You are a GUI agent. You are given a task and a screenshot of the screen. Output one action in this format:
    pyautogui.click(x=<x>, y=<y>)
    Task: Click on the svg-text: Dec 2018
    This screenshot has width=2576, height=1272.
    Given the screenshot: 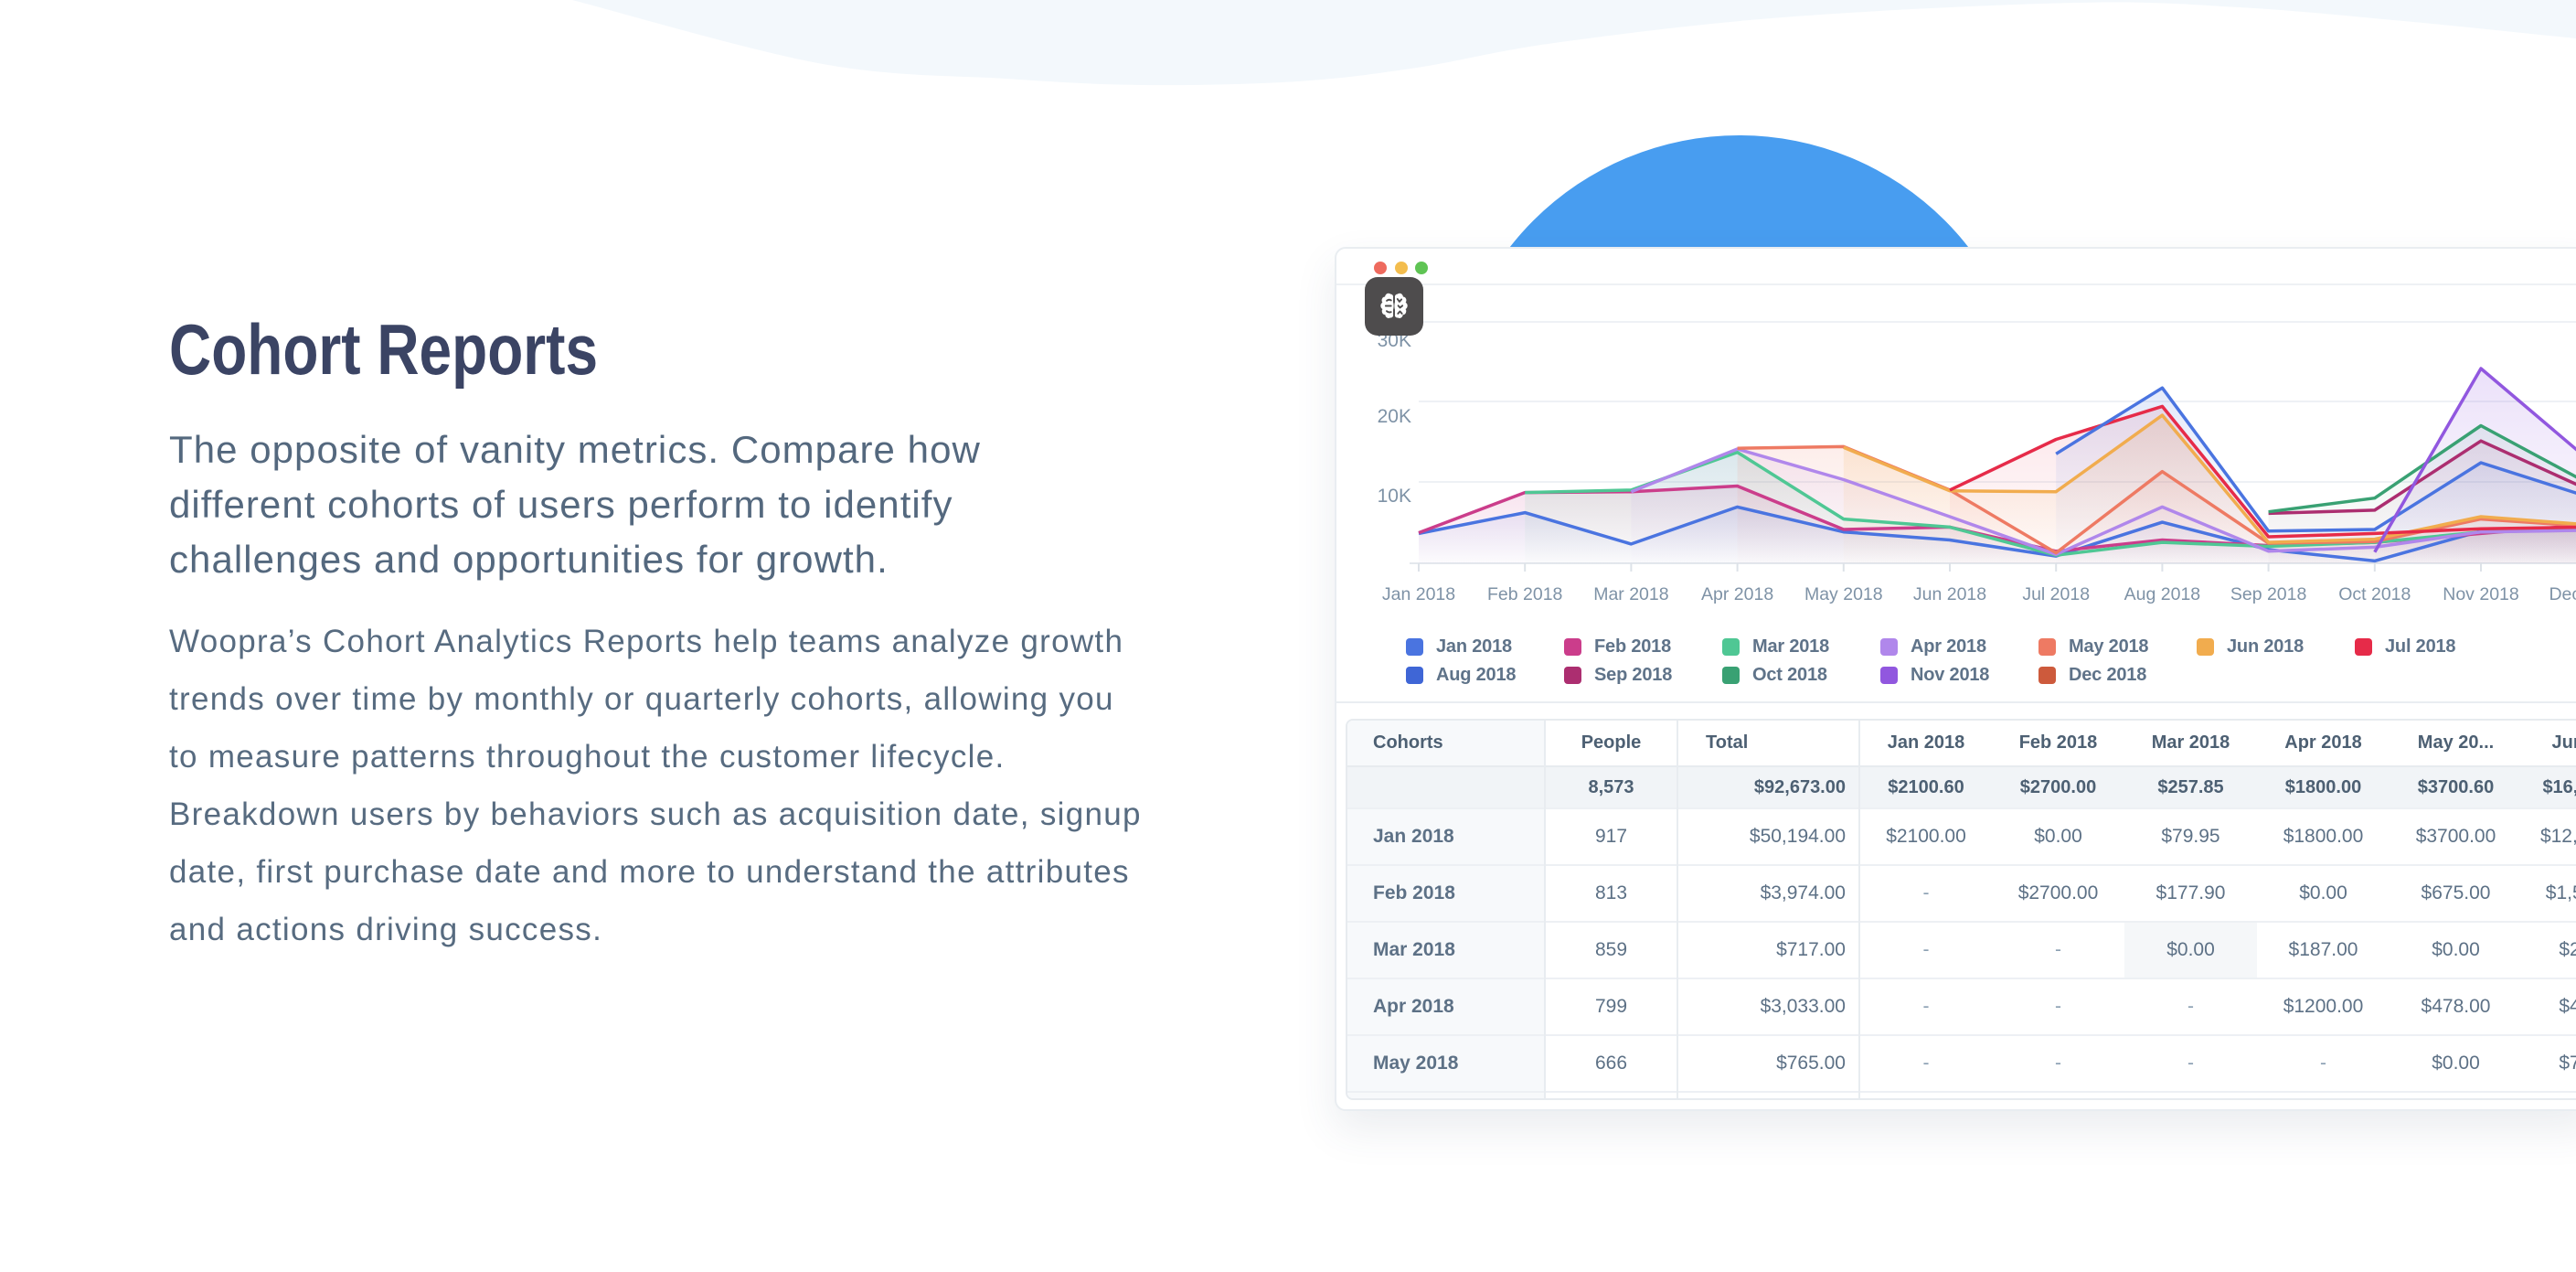 What is the action you would take?
    pyautogui.click(x=2562, y=594)
    